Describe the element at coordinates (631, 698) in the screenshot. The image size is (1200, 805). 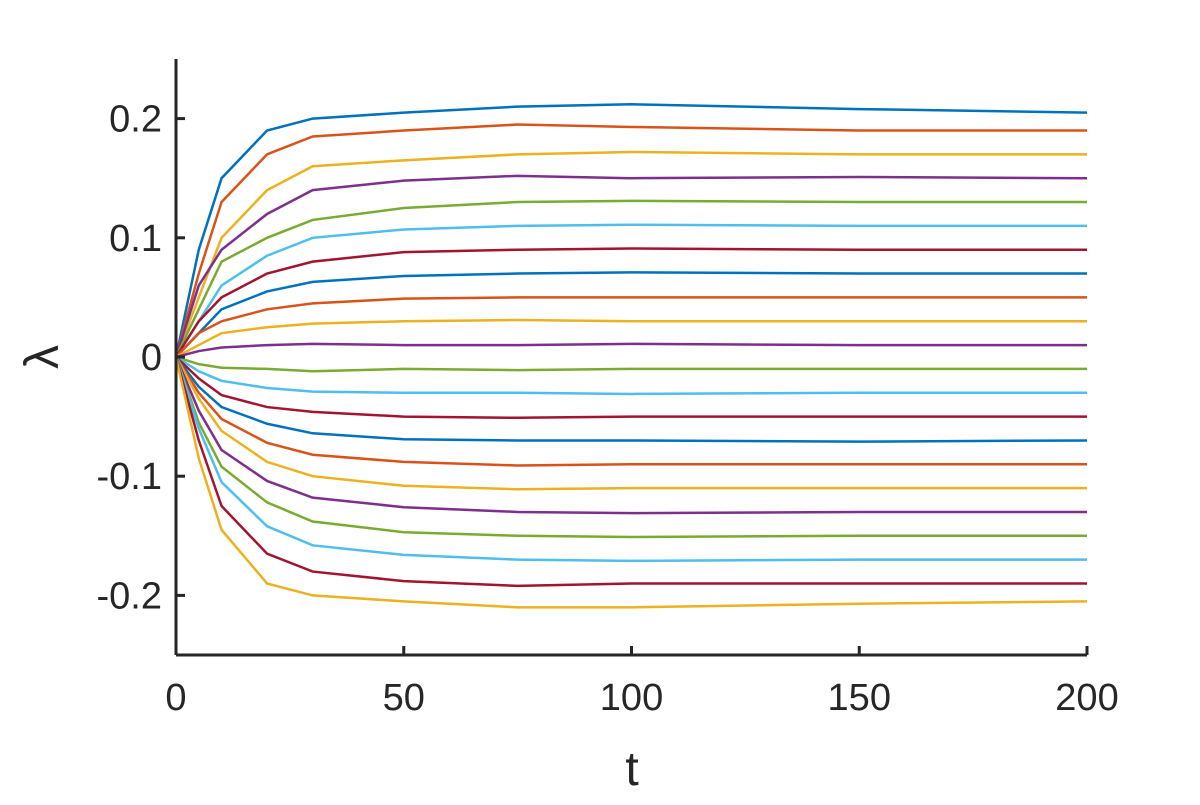
I see `x-tick-label: 100` at that location.